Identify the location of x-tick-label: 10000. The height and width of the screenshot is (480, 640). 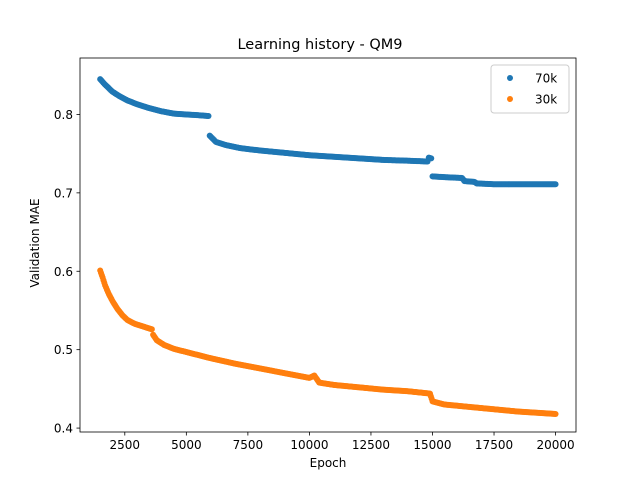
(309, 445).